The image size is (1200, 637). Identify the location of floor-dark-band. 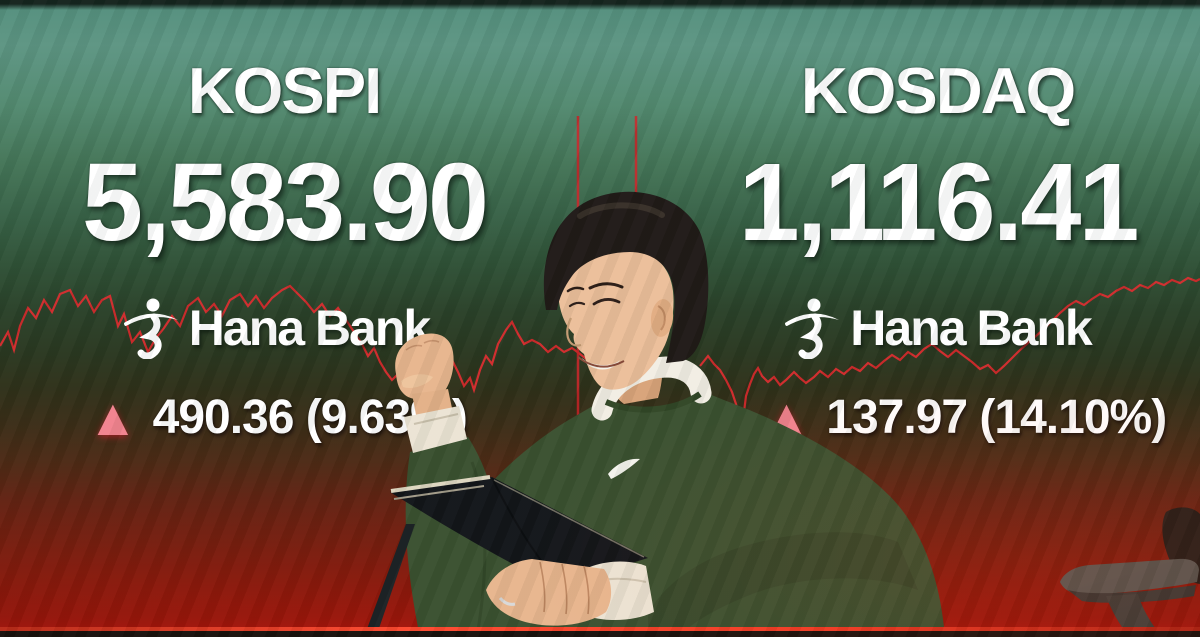
(600, 634).